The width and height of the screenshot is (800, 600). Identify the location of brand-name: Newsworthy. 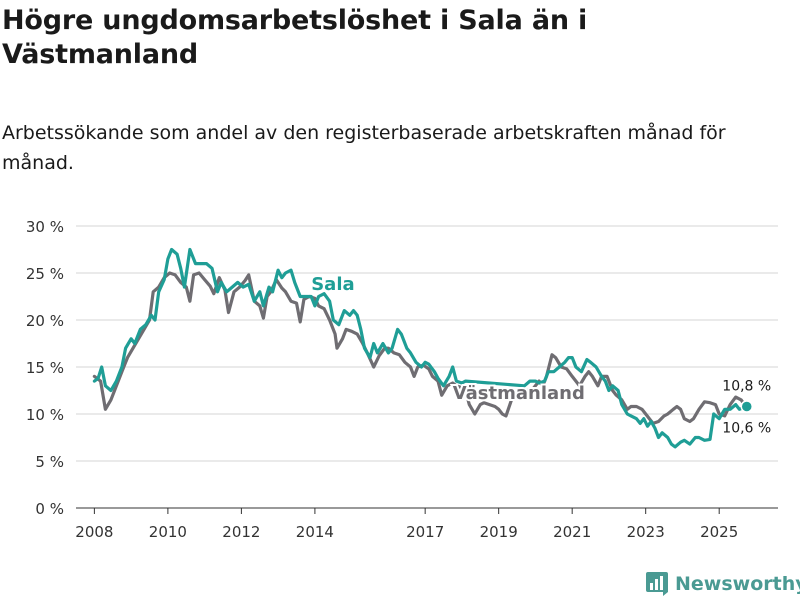
(737, 584).